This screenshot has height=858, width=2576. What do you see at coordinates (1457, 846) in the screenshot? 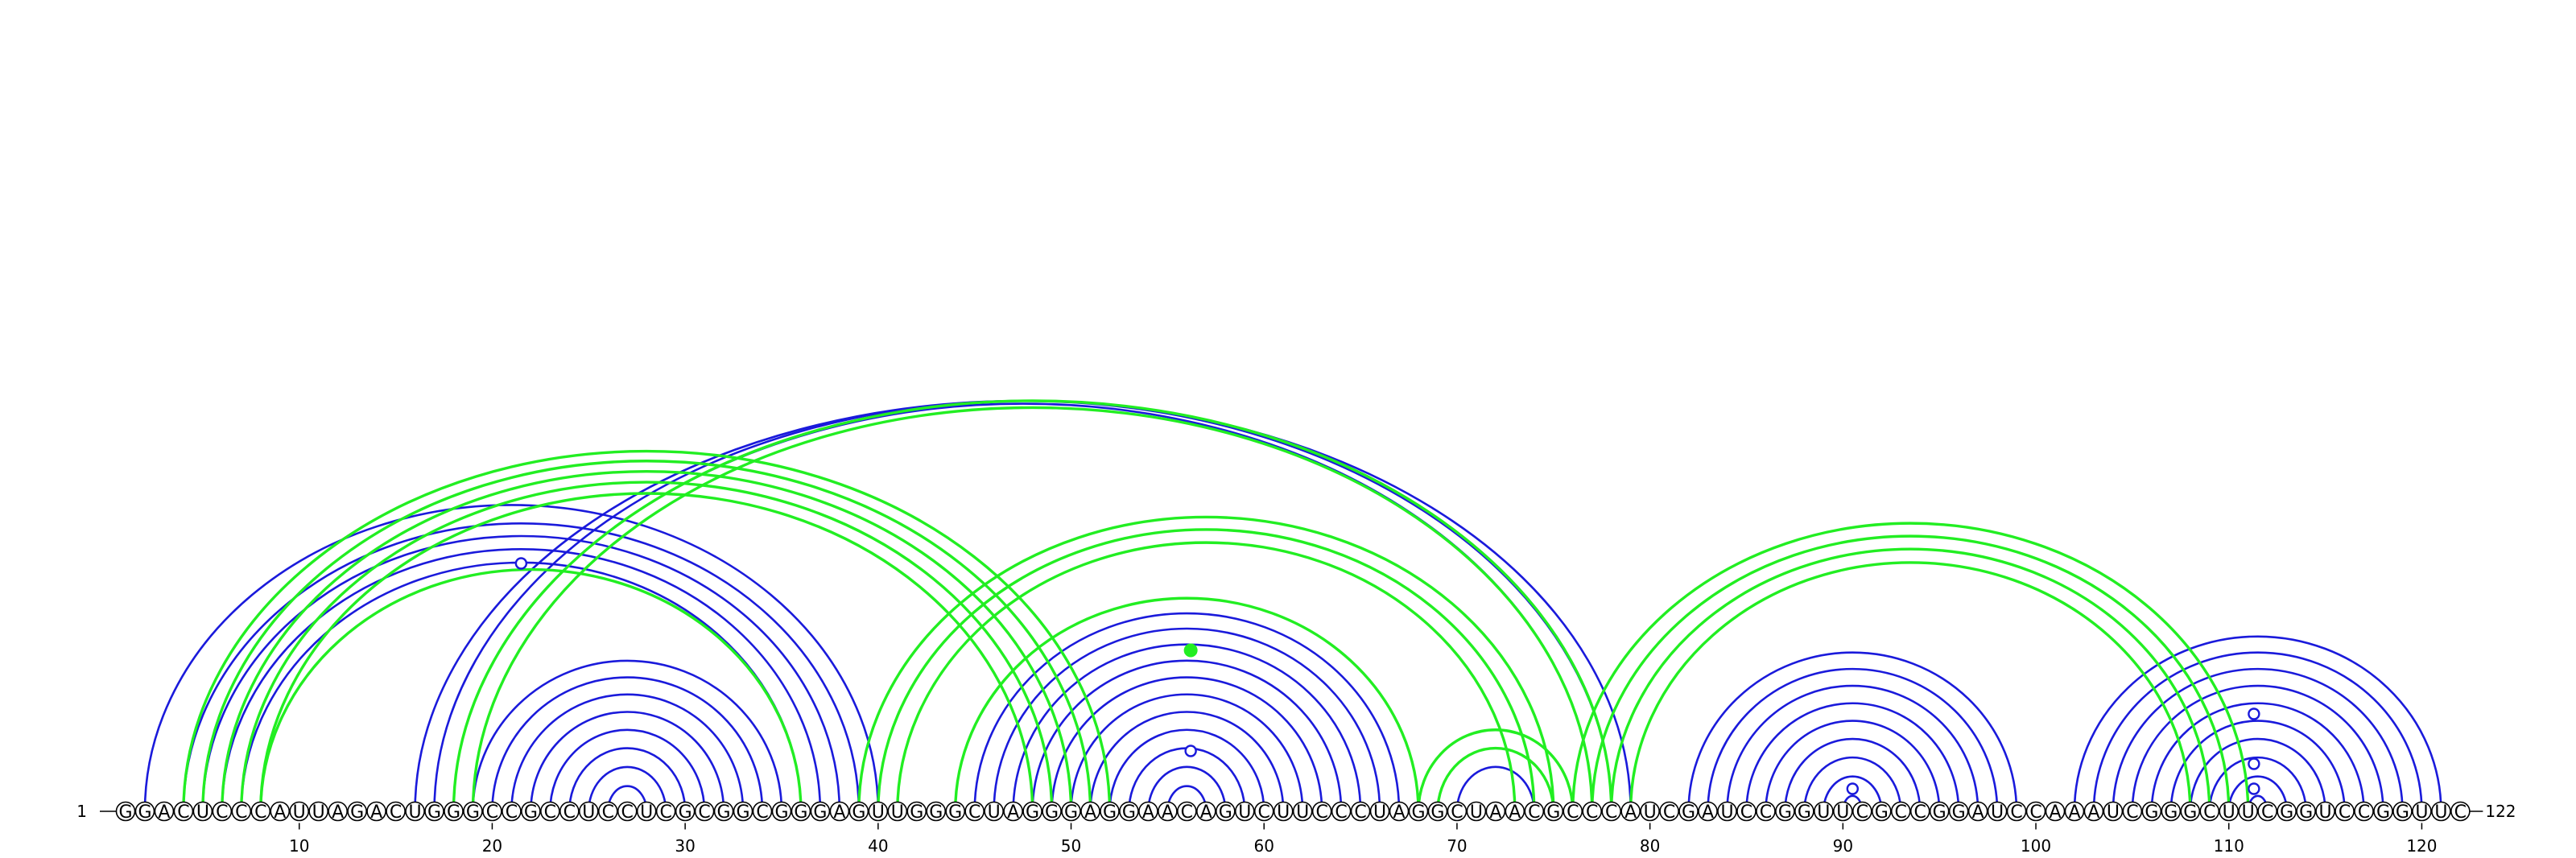
I see `tick-label: 70` at bounding box center [1457, 846].